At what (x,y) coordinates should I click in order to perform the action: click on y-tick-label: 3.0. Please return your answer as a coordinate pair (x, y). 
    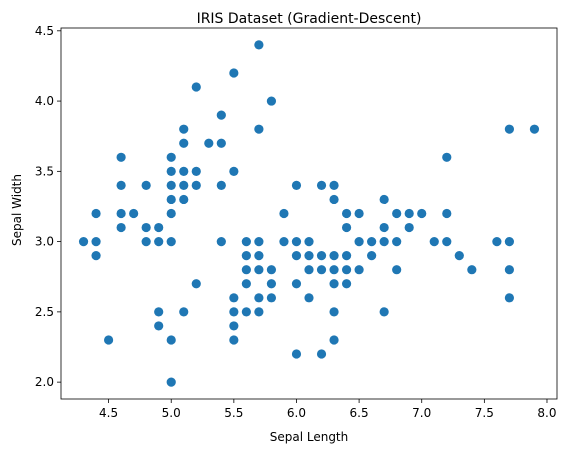
    Looking at the image, I should click on (44, 242).